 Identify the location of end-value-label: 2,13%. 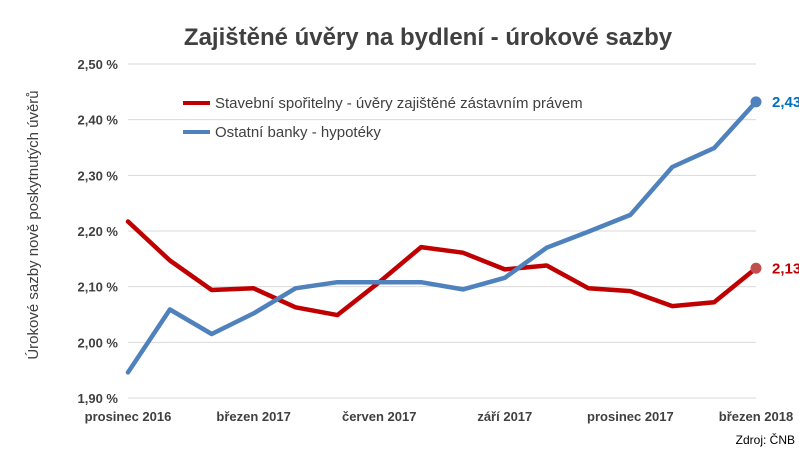
(785, 268).